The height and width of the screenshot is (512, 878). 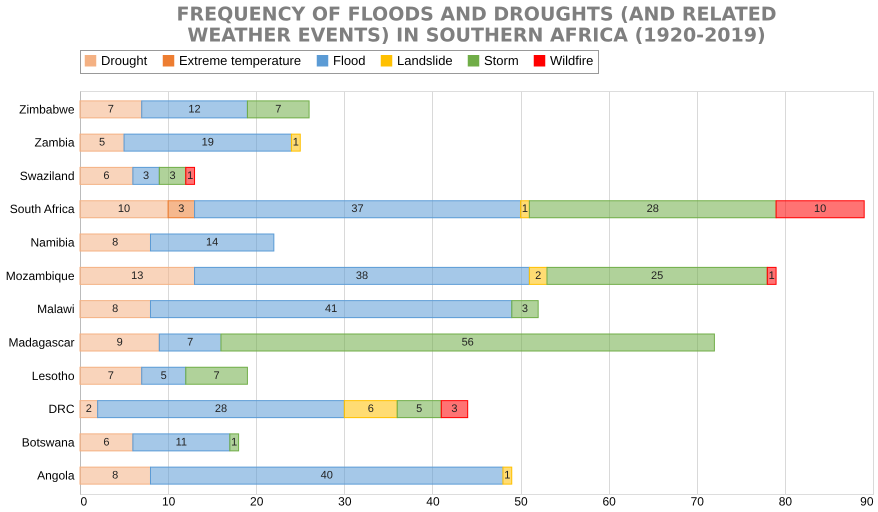 What do you see at coordinates (521, 501) in the screenshot?
I see `x-tick-label: 50` at bounding box center [521, 501].